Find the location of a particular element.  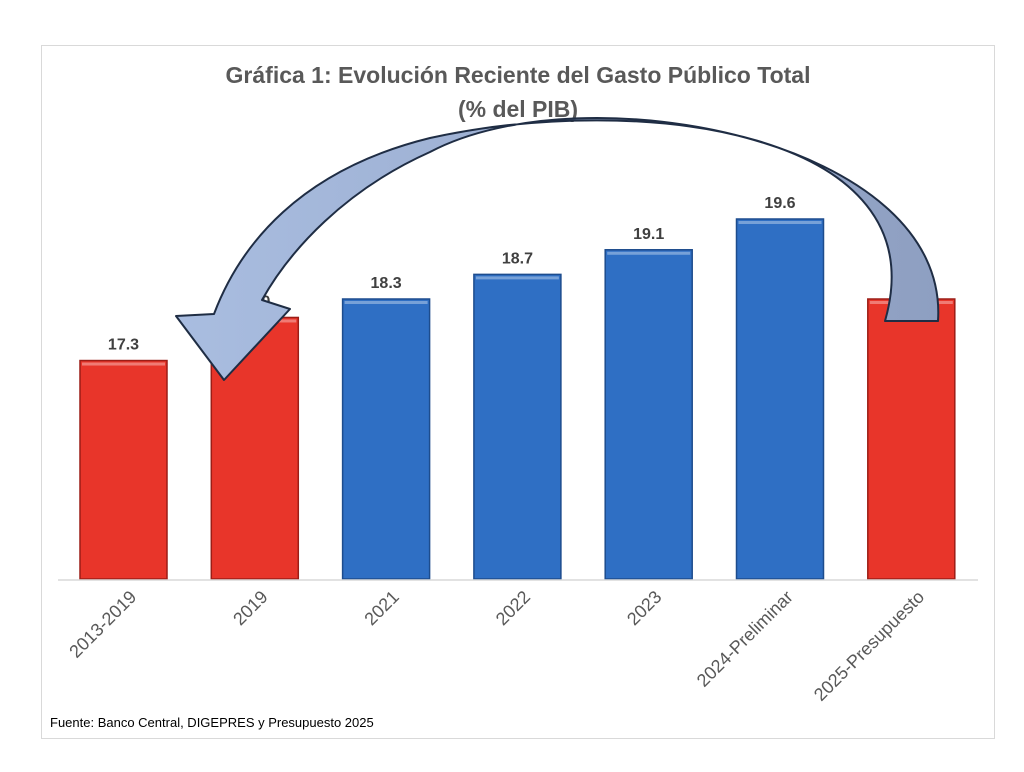

category-label: 2013-2019 is located at coordinates (102, 624).